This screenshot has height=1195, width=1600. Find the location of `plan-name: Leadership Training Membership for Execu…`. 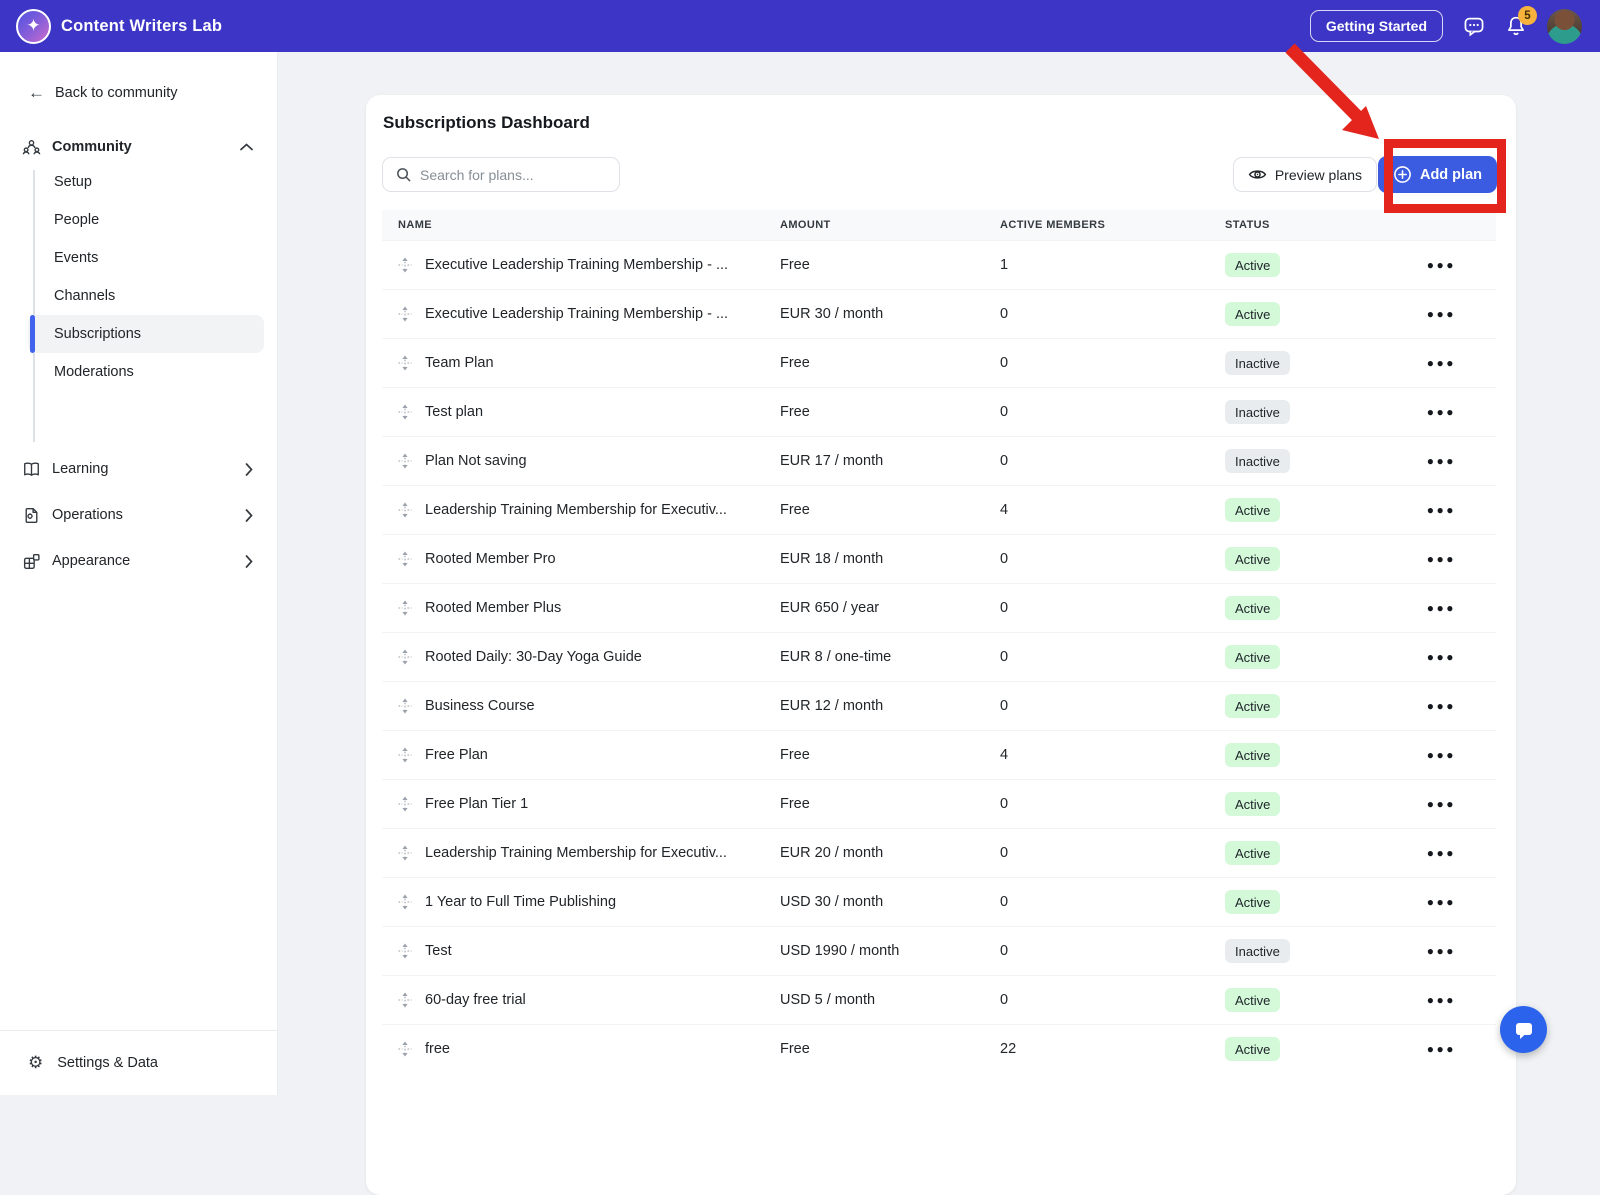

plan-name: Leadership Training Membership for Execu… is located at coordinates (576, 853).